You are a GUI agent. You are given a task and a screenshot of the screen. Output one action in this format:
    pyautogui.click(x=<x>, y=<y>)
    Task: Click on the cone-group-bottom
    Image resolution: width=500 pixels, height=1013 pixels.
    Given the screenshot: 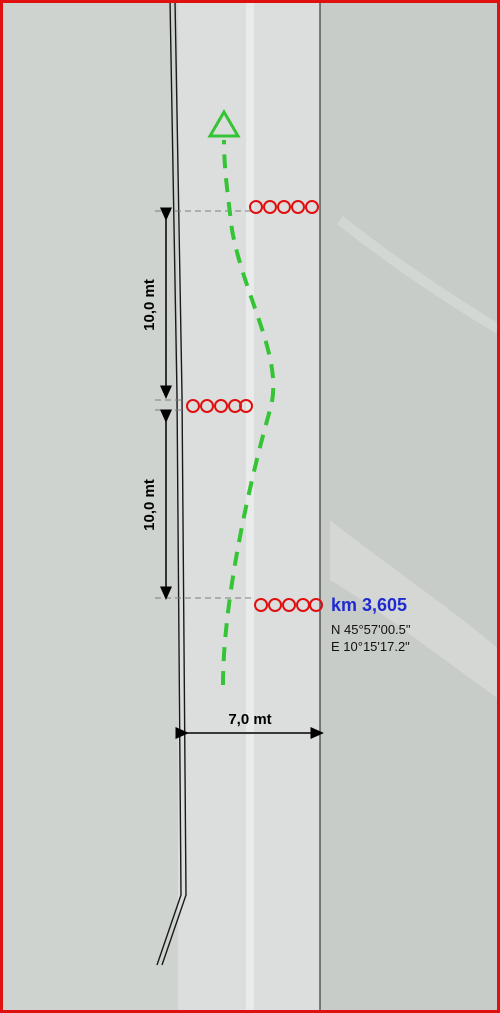 What is the action you would take?
    pyautogui.click(x=288, y=605)
    